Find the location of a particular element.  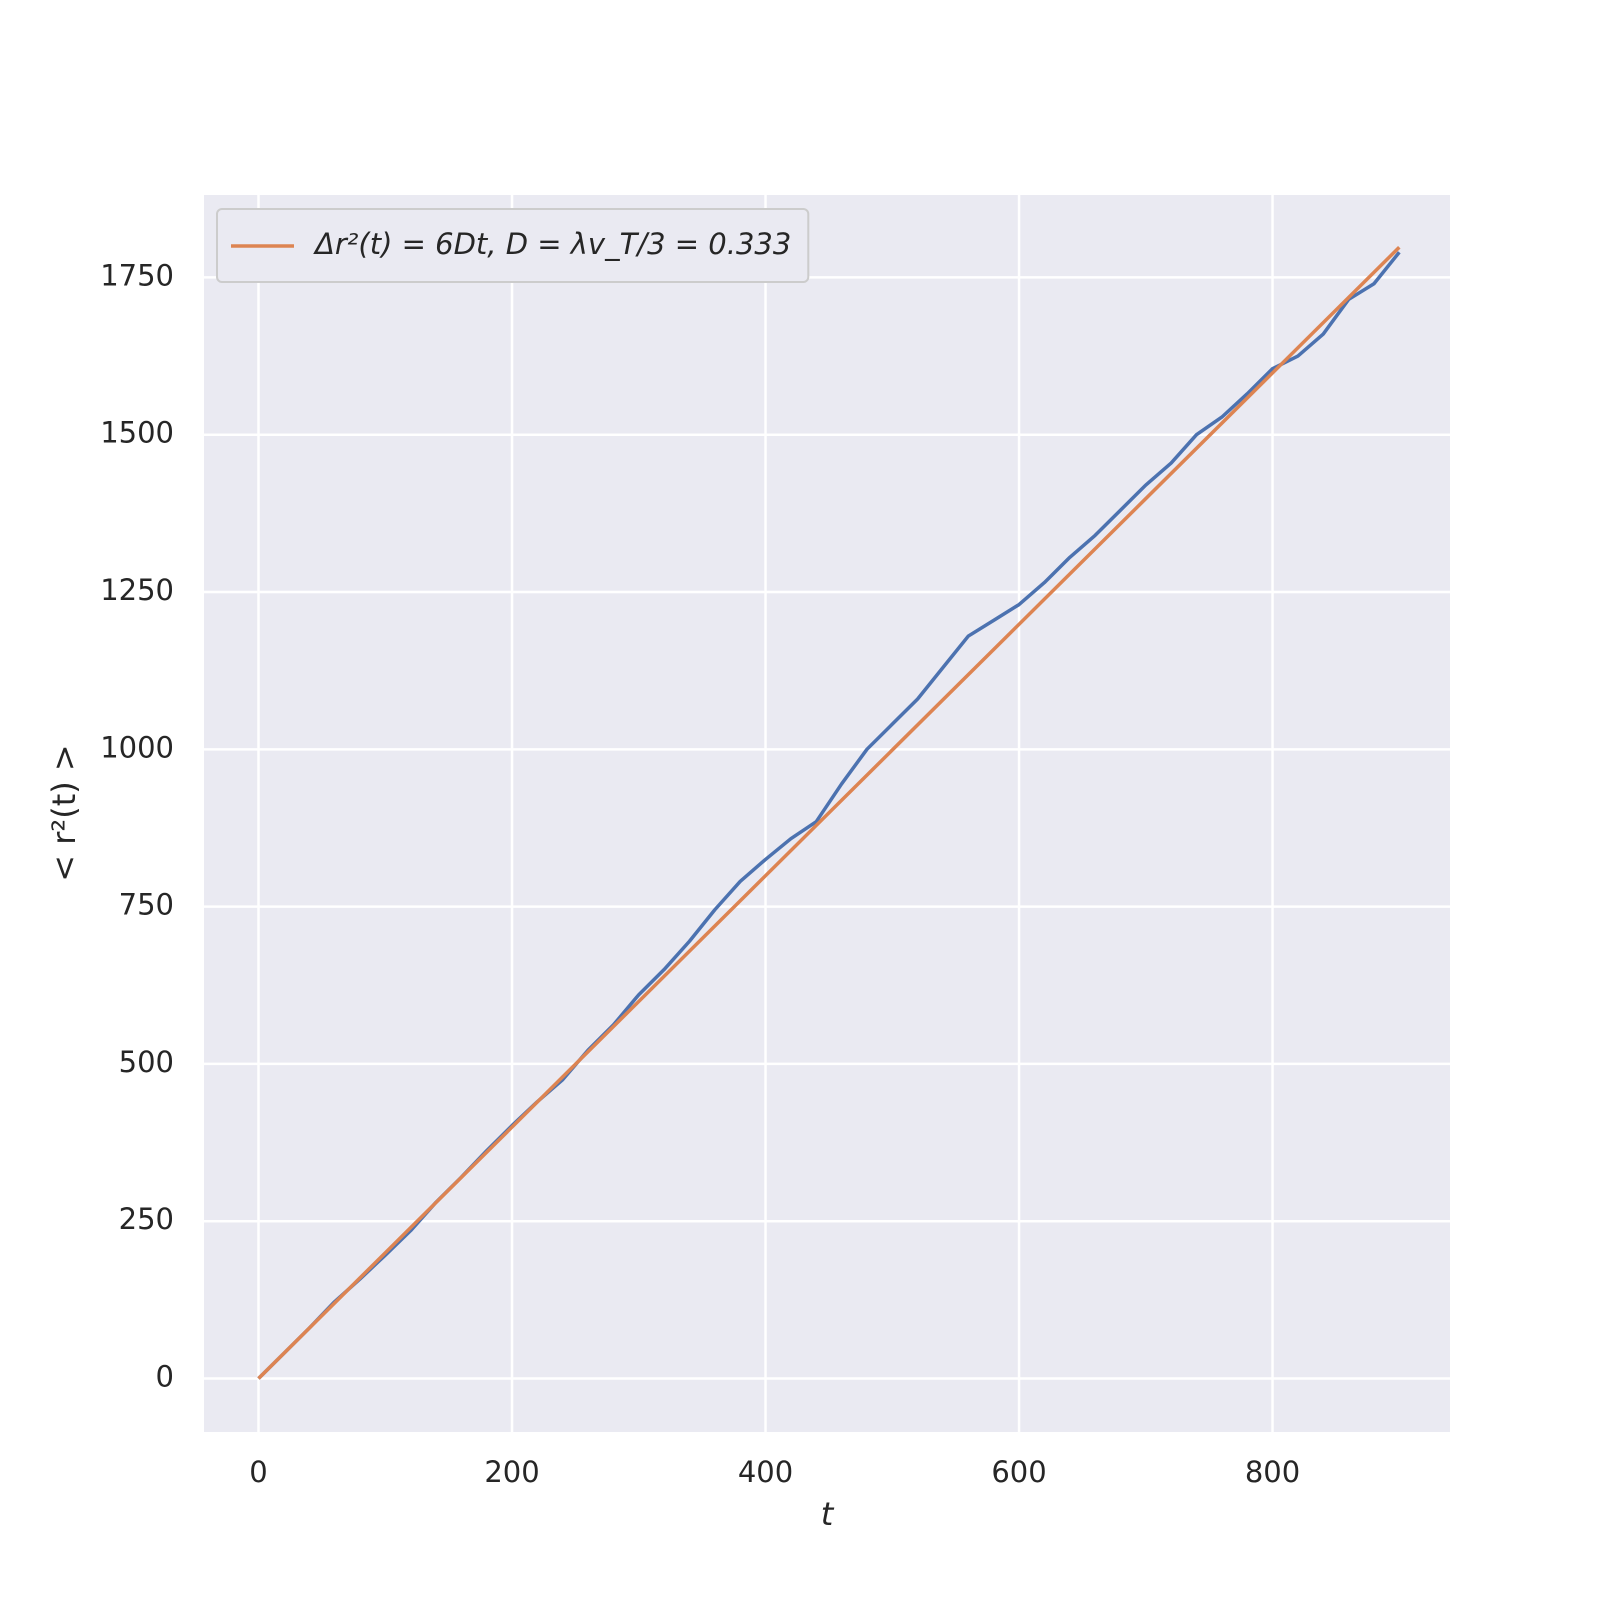

y-tick-label: 1500 is located at coordinates (137, 433).